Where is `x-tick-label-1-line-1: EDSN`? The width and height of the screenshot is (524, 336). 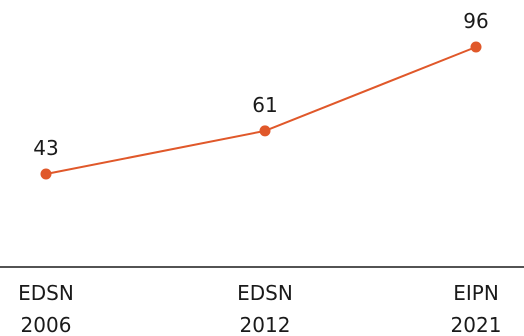 x-tick-label-1-line-1: EDSN is located at coordinates (46, 293).